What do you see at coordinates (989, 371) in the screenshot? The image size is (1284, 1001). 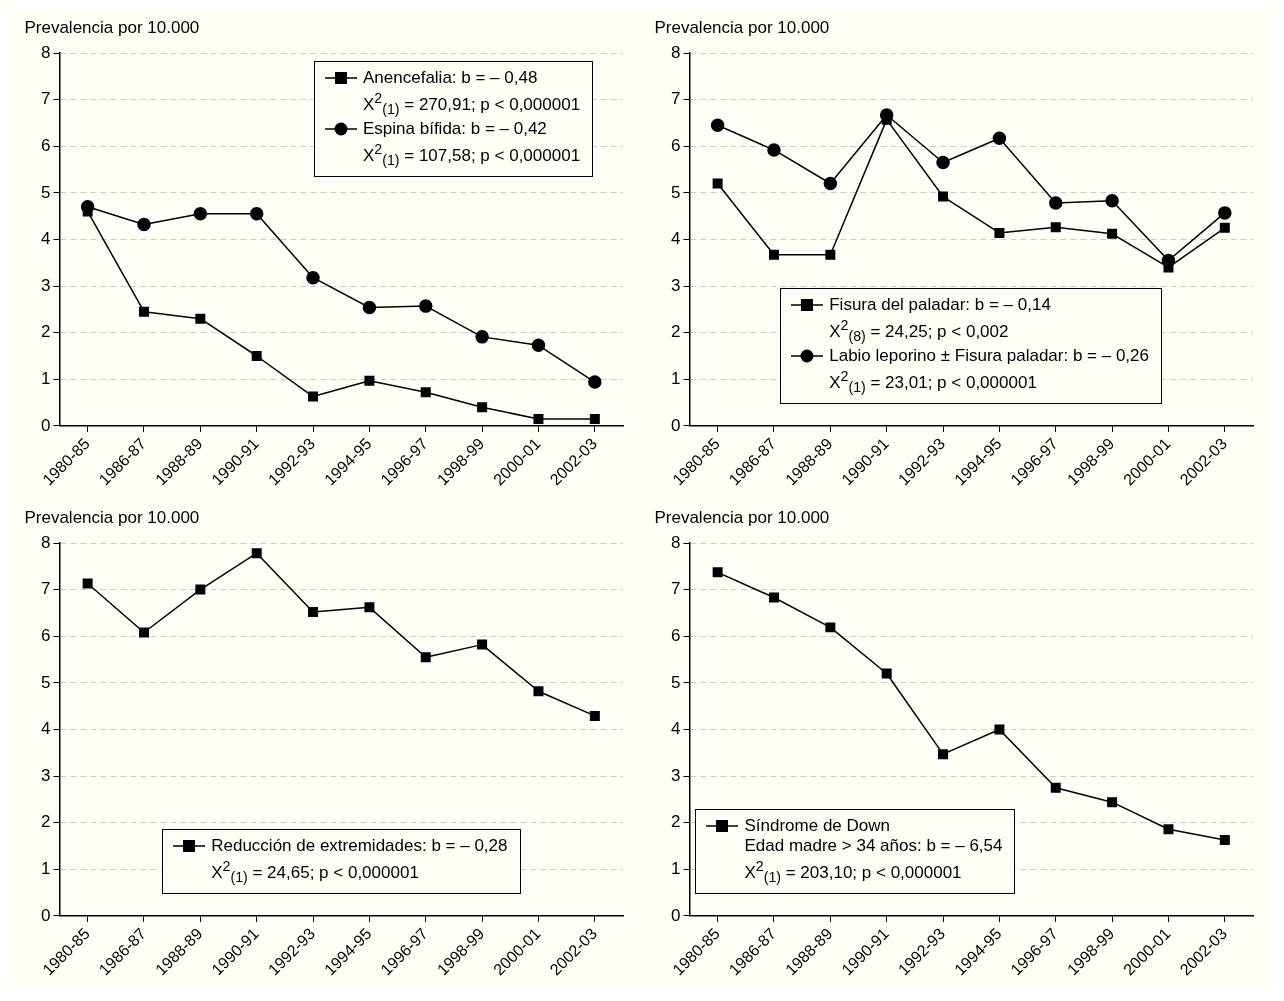 I see `legend-label: Labio leporino ± Fisura paladar: b = – 0,26 X$^{2}$$_{(1)}$ = 23,01; p < 0,000001` at bounding box center [989, 371].